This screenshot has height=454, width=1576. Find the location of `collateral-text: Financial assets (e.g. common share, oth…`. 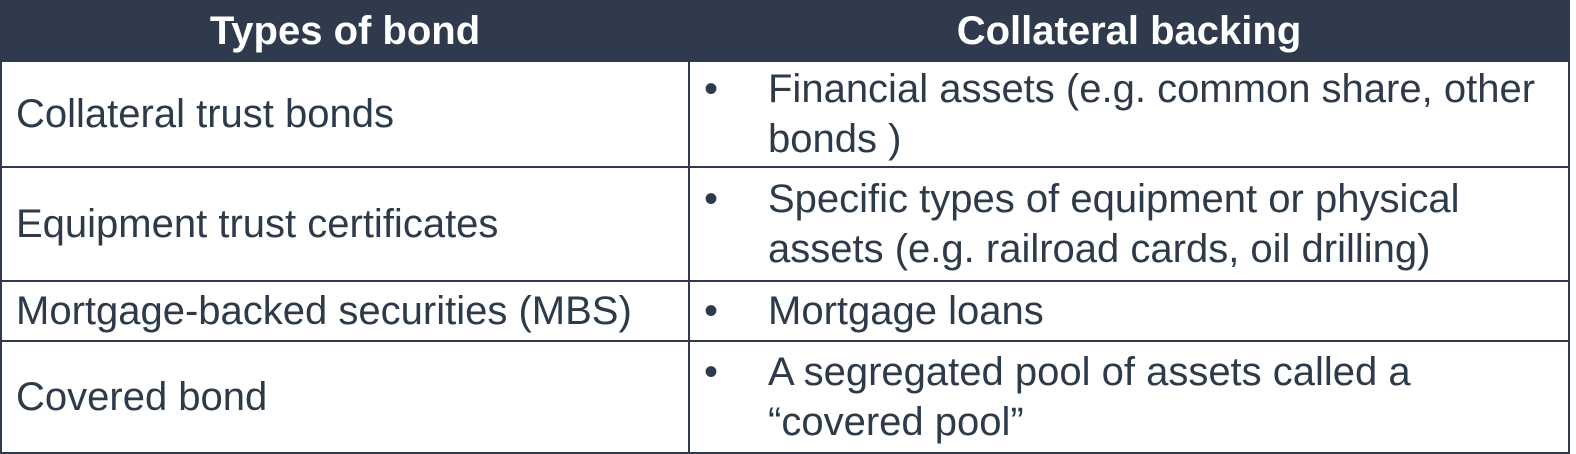

collateral-text: Financial assets (e.g. common share, oth… is located at coordinates (1152, 114).